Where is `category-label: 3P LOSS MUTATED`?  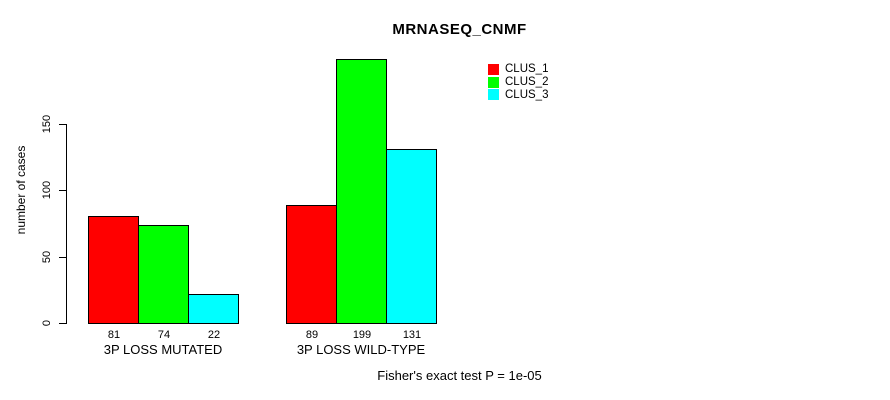
category-label: 3P LOSS MUTATED is located at coordinates (163, 349).